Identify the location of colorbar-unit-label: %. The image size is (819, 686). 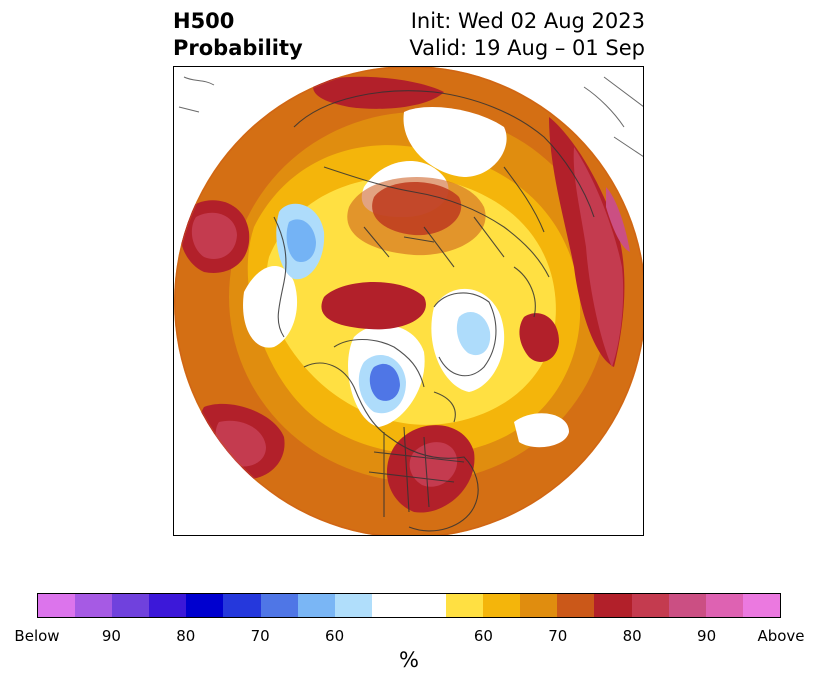
(409, 660).